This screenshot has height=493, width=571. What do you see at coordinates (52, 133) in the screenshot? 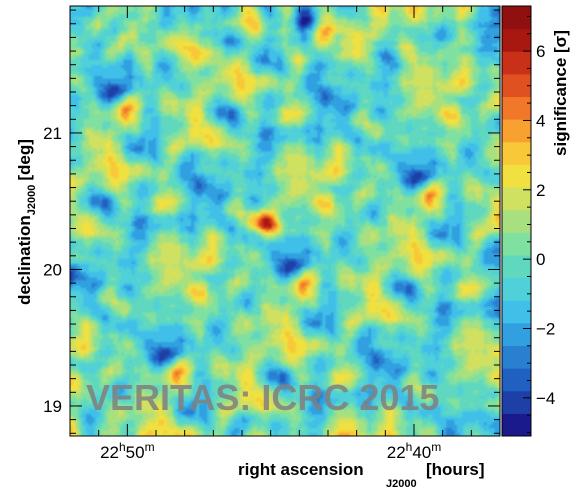
I see `y-tick-label: 21` at bounding box center [52, 133].